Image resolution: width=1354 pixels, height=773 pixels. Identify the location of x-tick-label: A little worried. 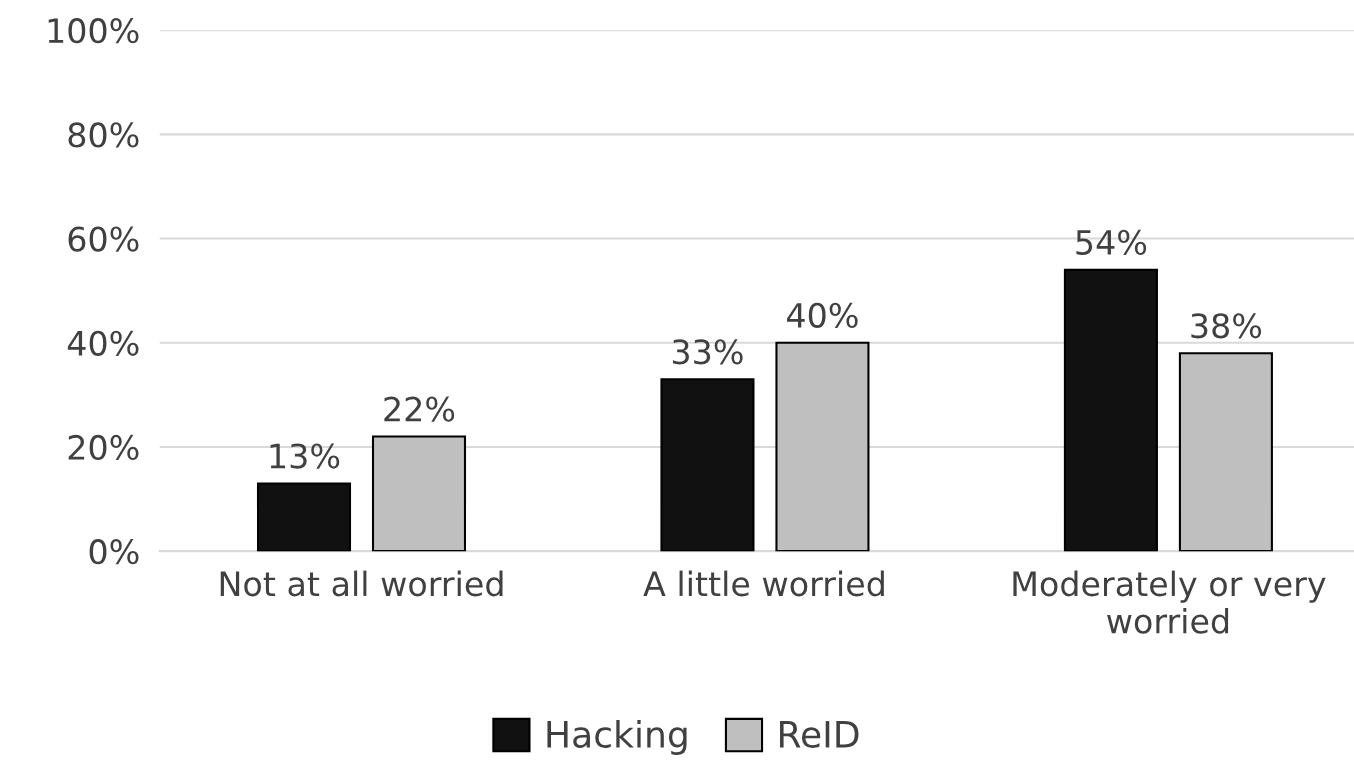
(763, 583).